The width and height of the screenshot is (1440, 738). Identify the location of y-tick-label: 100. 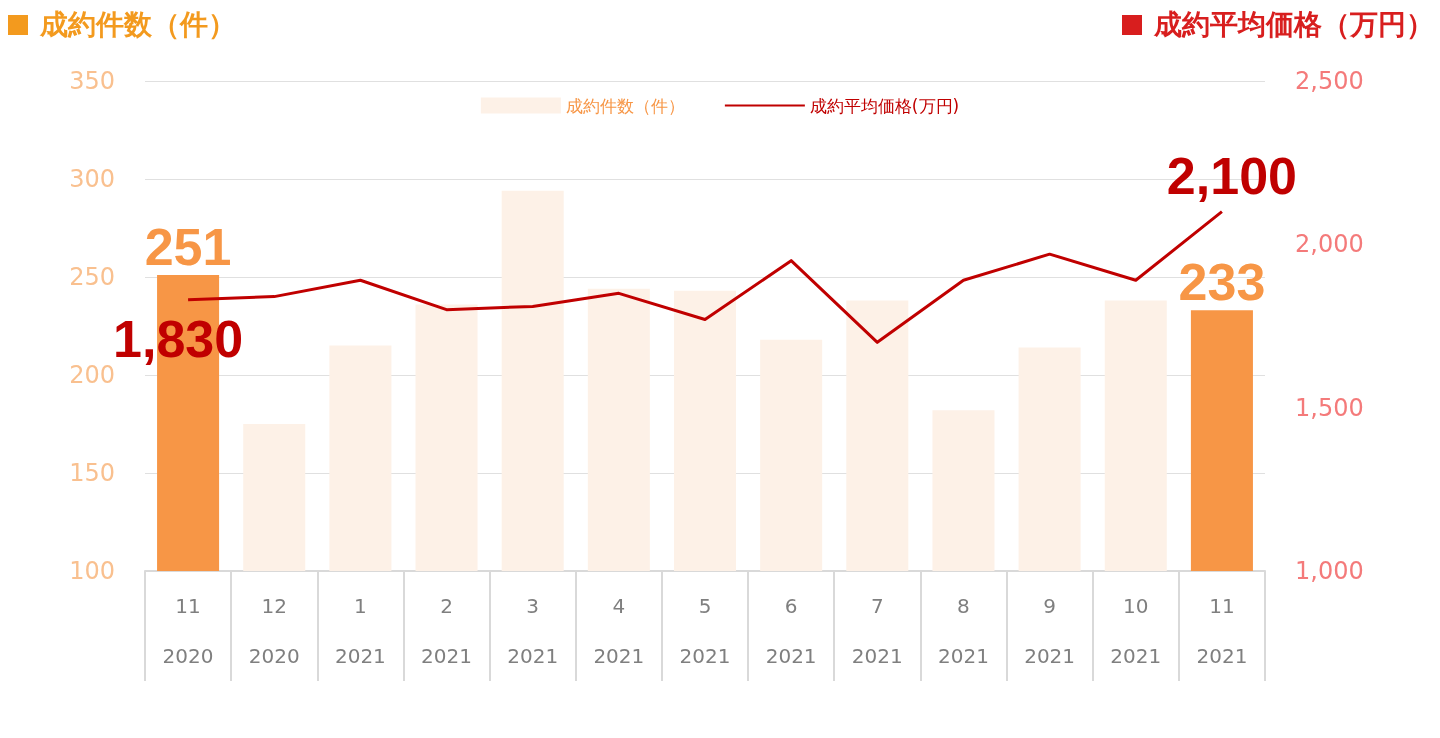
(92, 571).